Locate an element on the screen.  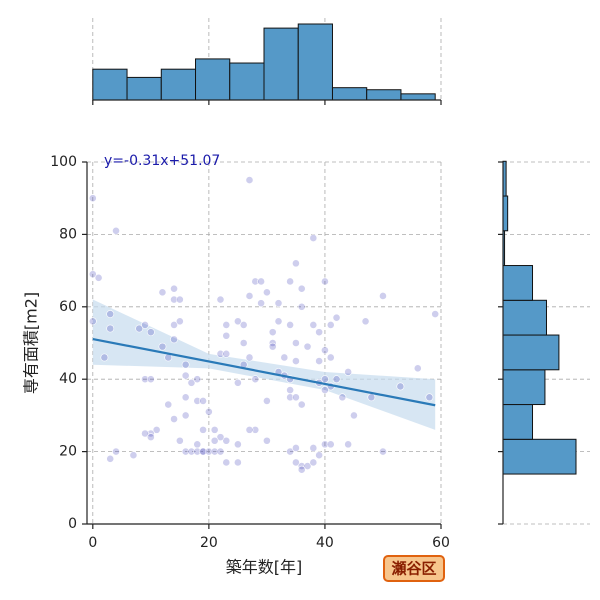
x-tick-label: 60 is located at coordinates (441, 543).